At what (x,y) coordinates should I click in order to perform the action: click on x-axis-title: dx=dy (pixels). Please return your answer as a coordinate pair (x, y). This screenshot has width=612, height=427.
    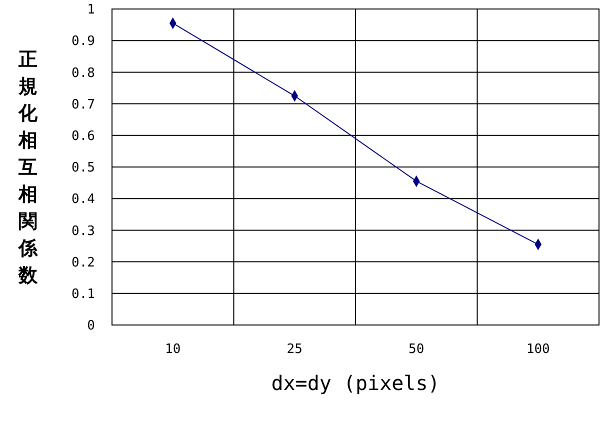
    Looking at the image, I should click on (355, 383).